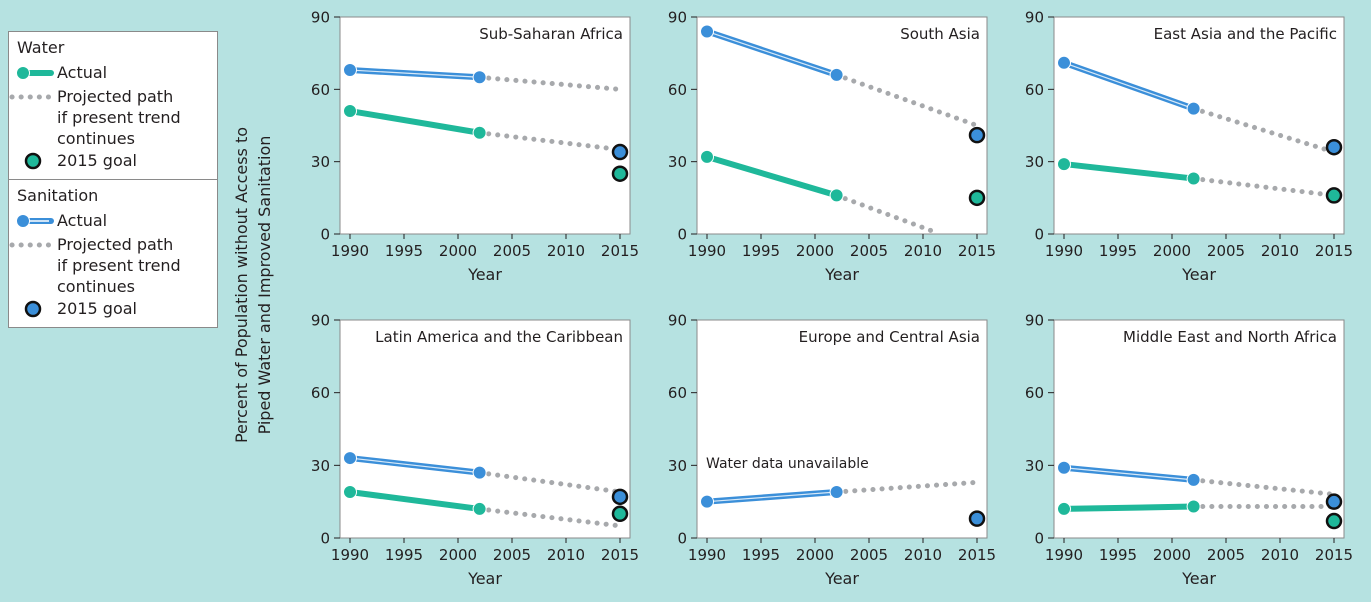  Describe the element at coordinates (33, 245) in the screenshot. I see `sanitation-projected-dots-icon` at that location.